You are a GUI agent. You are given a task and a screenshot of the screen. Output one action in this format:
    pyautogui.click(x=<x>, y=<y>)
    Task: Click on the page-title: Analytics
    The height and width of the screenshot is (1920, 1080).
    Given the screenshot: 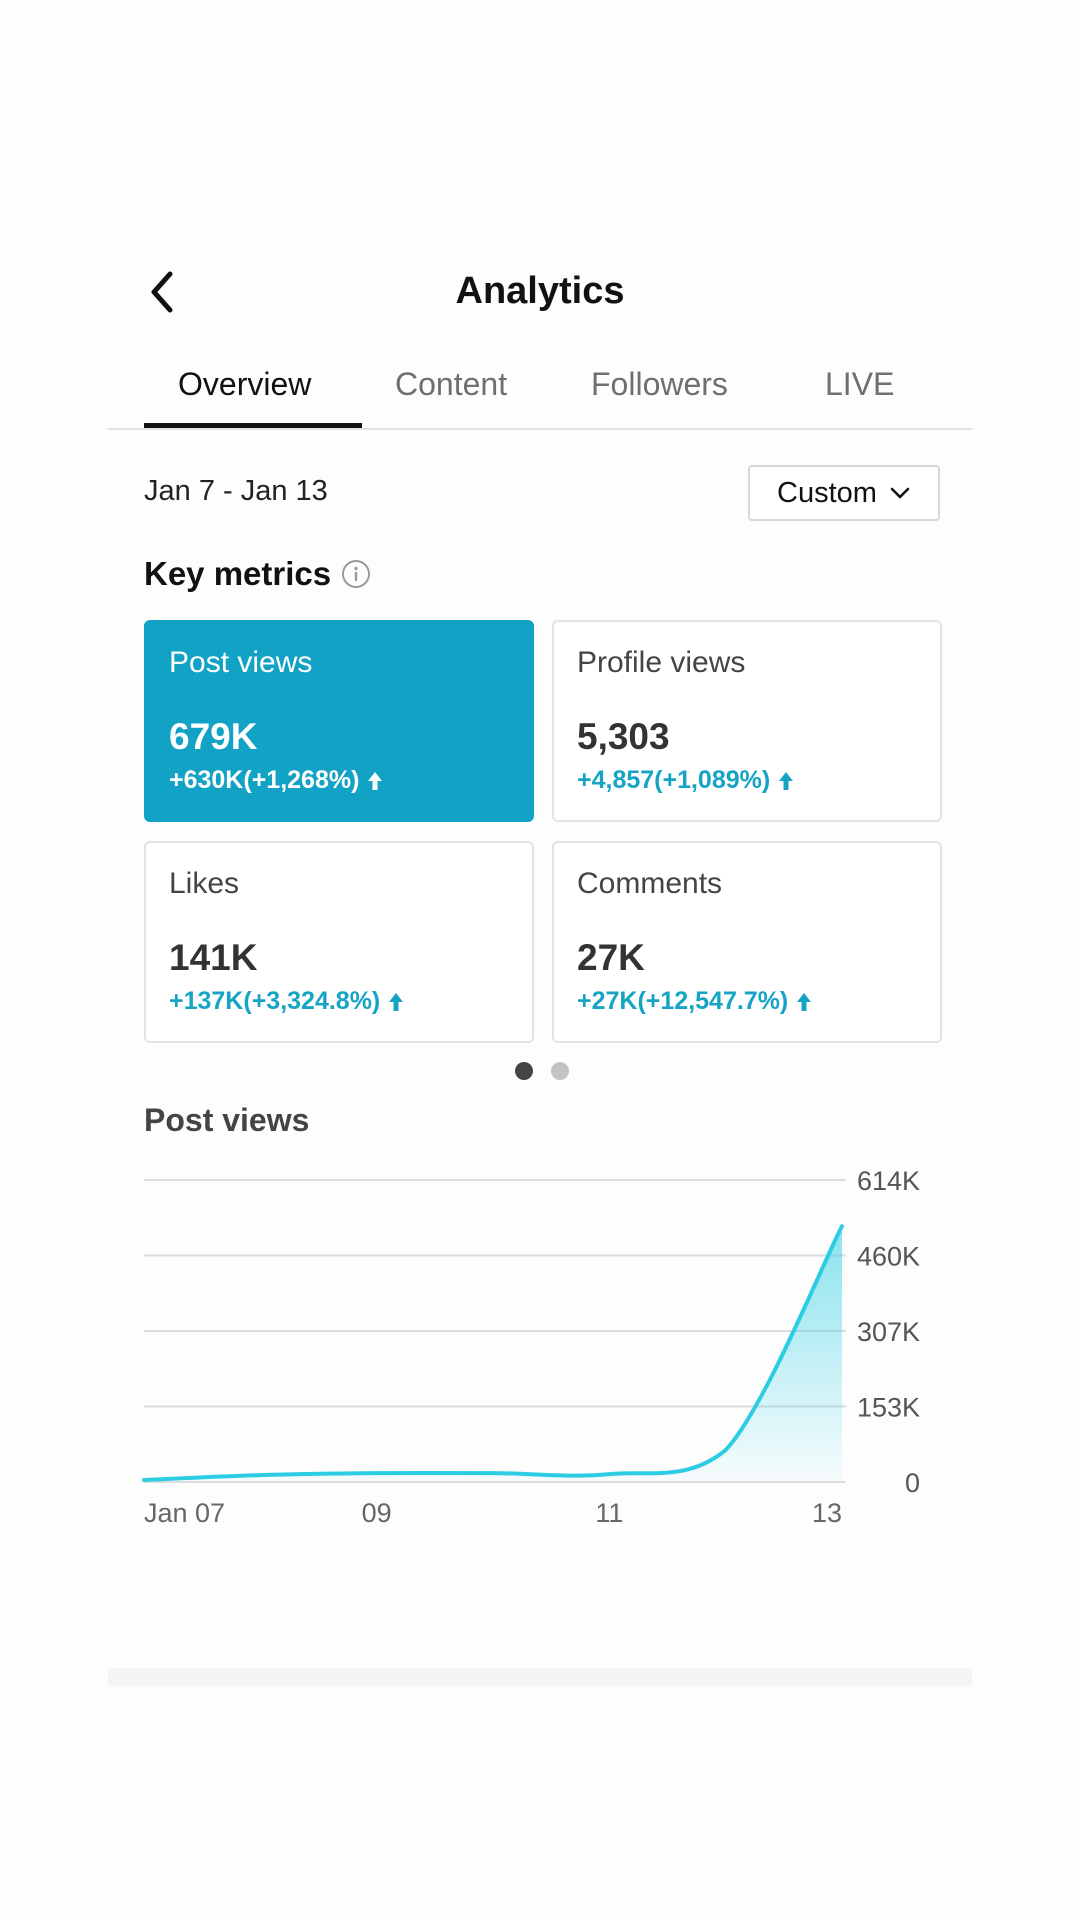 What is the action you would take?
    pyautogui.click(x=540, y=291)
    